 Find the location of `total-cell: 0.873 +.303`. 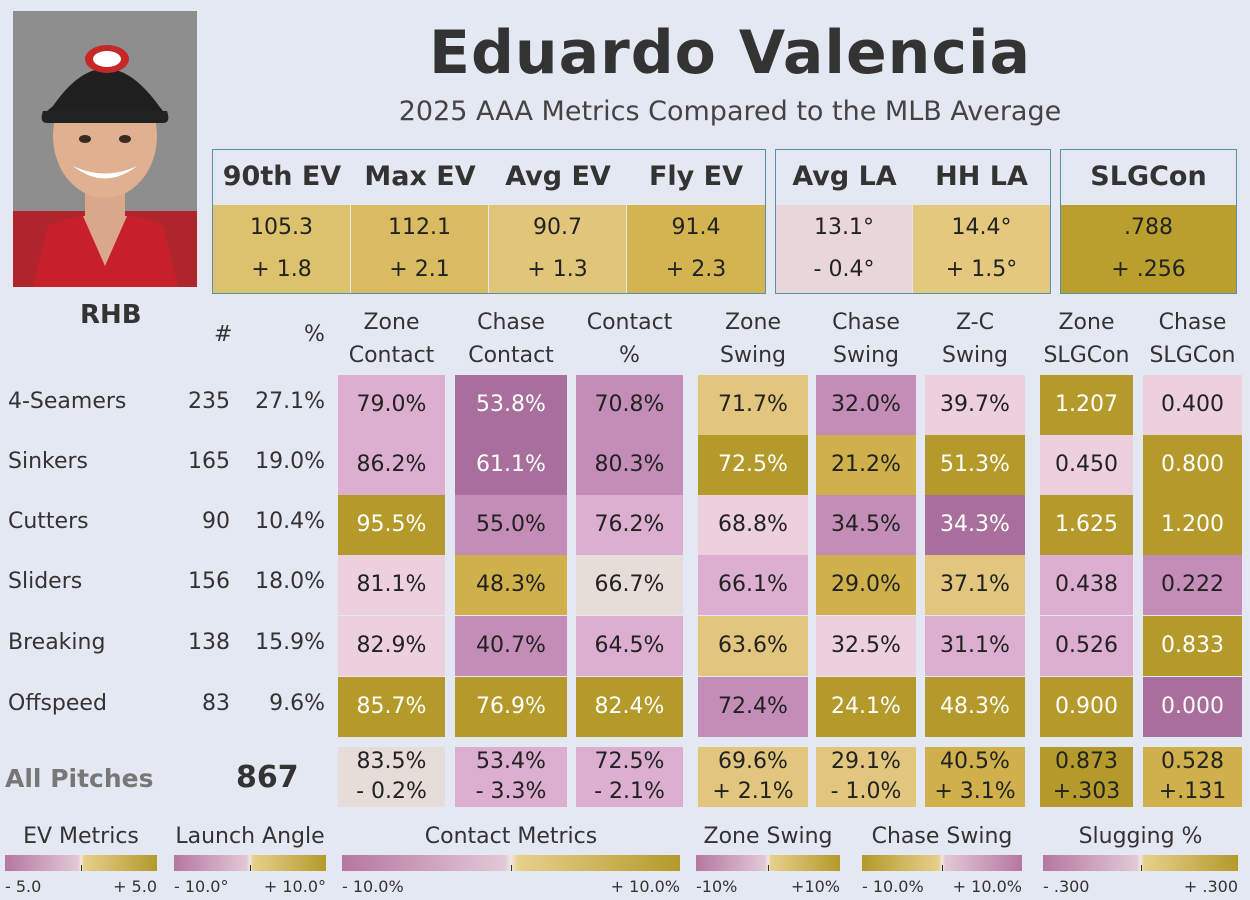

total-cell: 0.873 +.303 is located at coordinates (1086, 777).